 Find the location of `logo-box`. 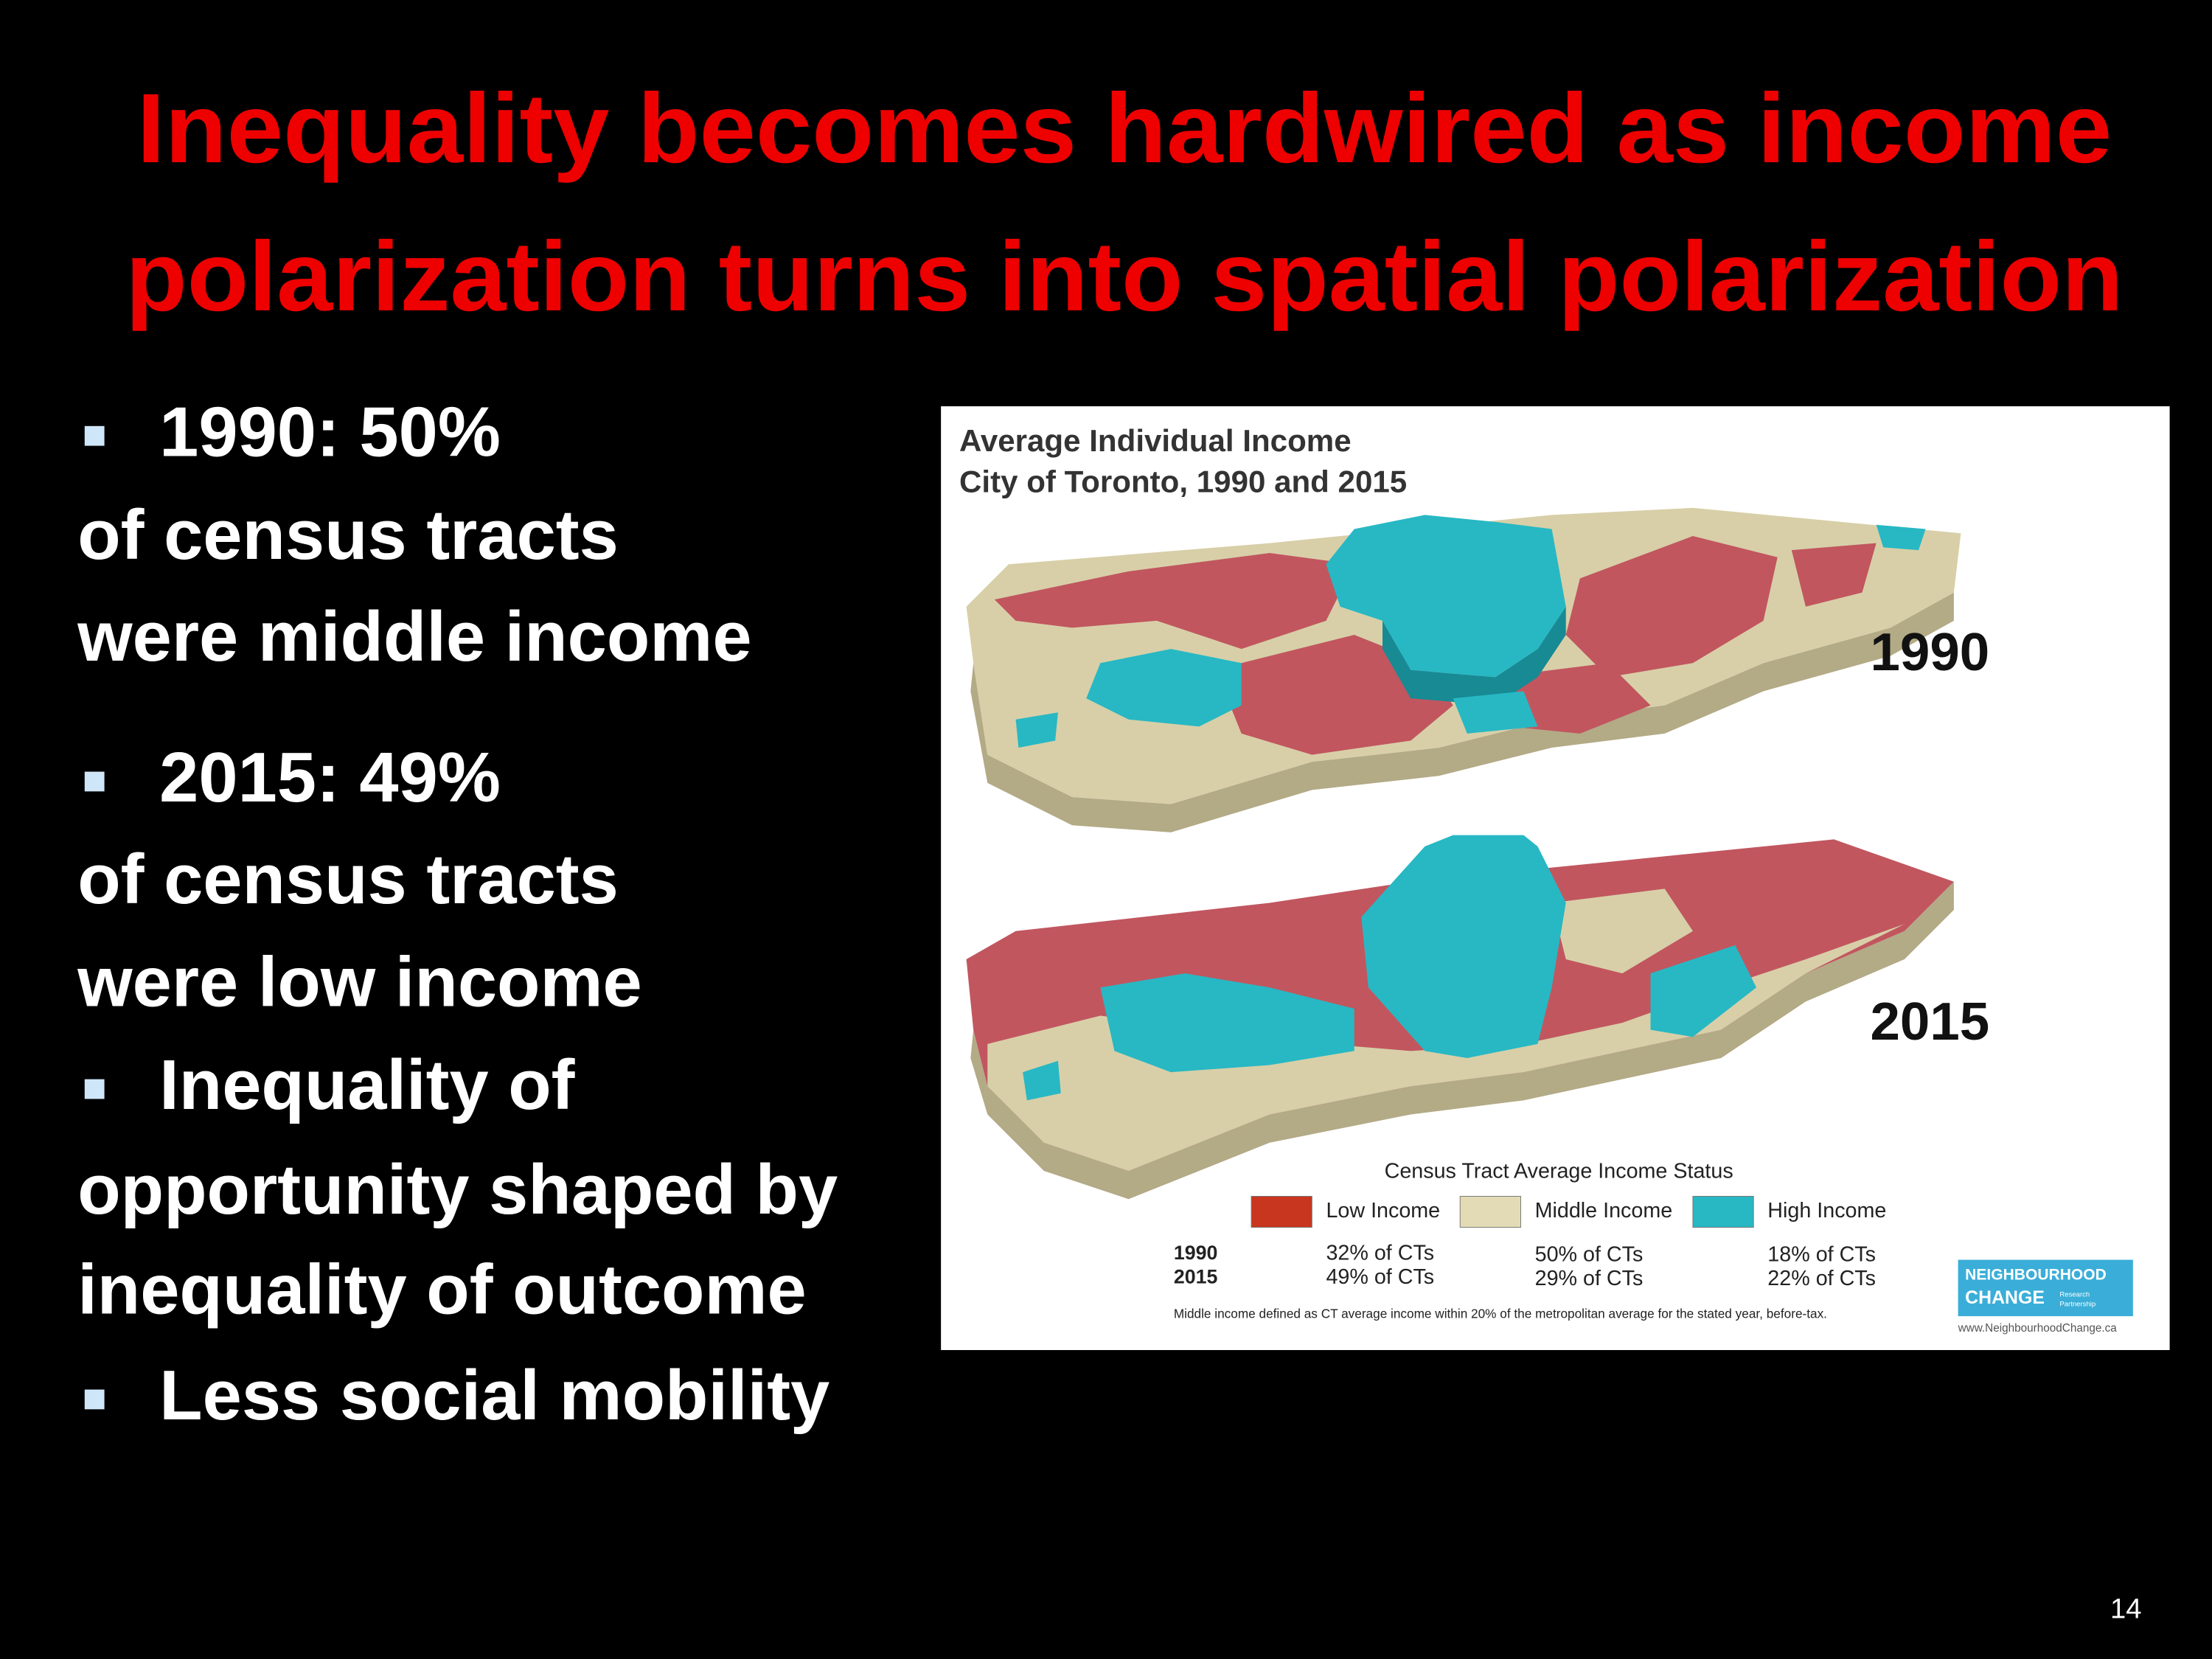

logo-box is located at coordinates (2045, 1288).